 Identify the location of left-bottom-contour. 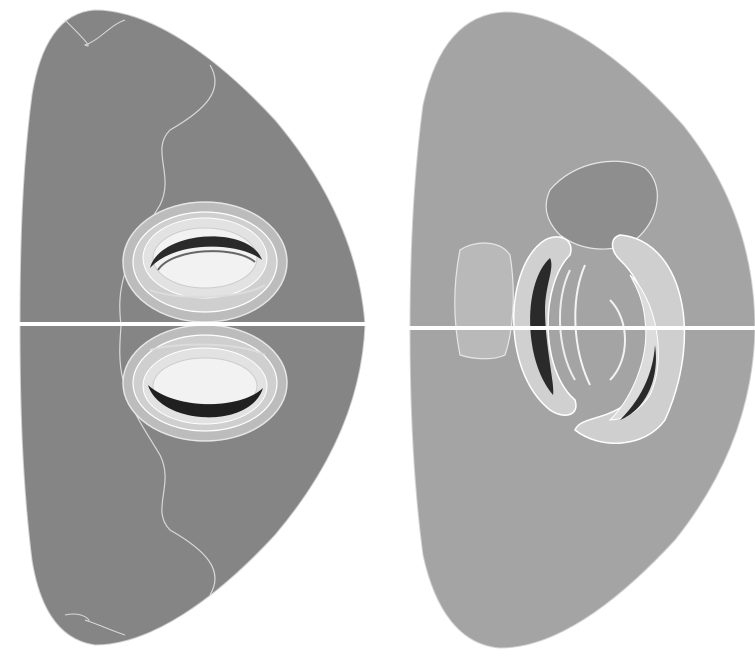
(95, 624).